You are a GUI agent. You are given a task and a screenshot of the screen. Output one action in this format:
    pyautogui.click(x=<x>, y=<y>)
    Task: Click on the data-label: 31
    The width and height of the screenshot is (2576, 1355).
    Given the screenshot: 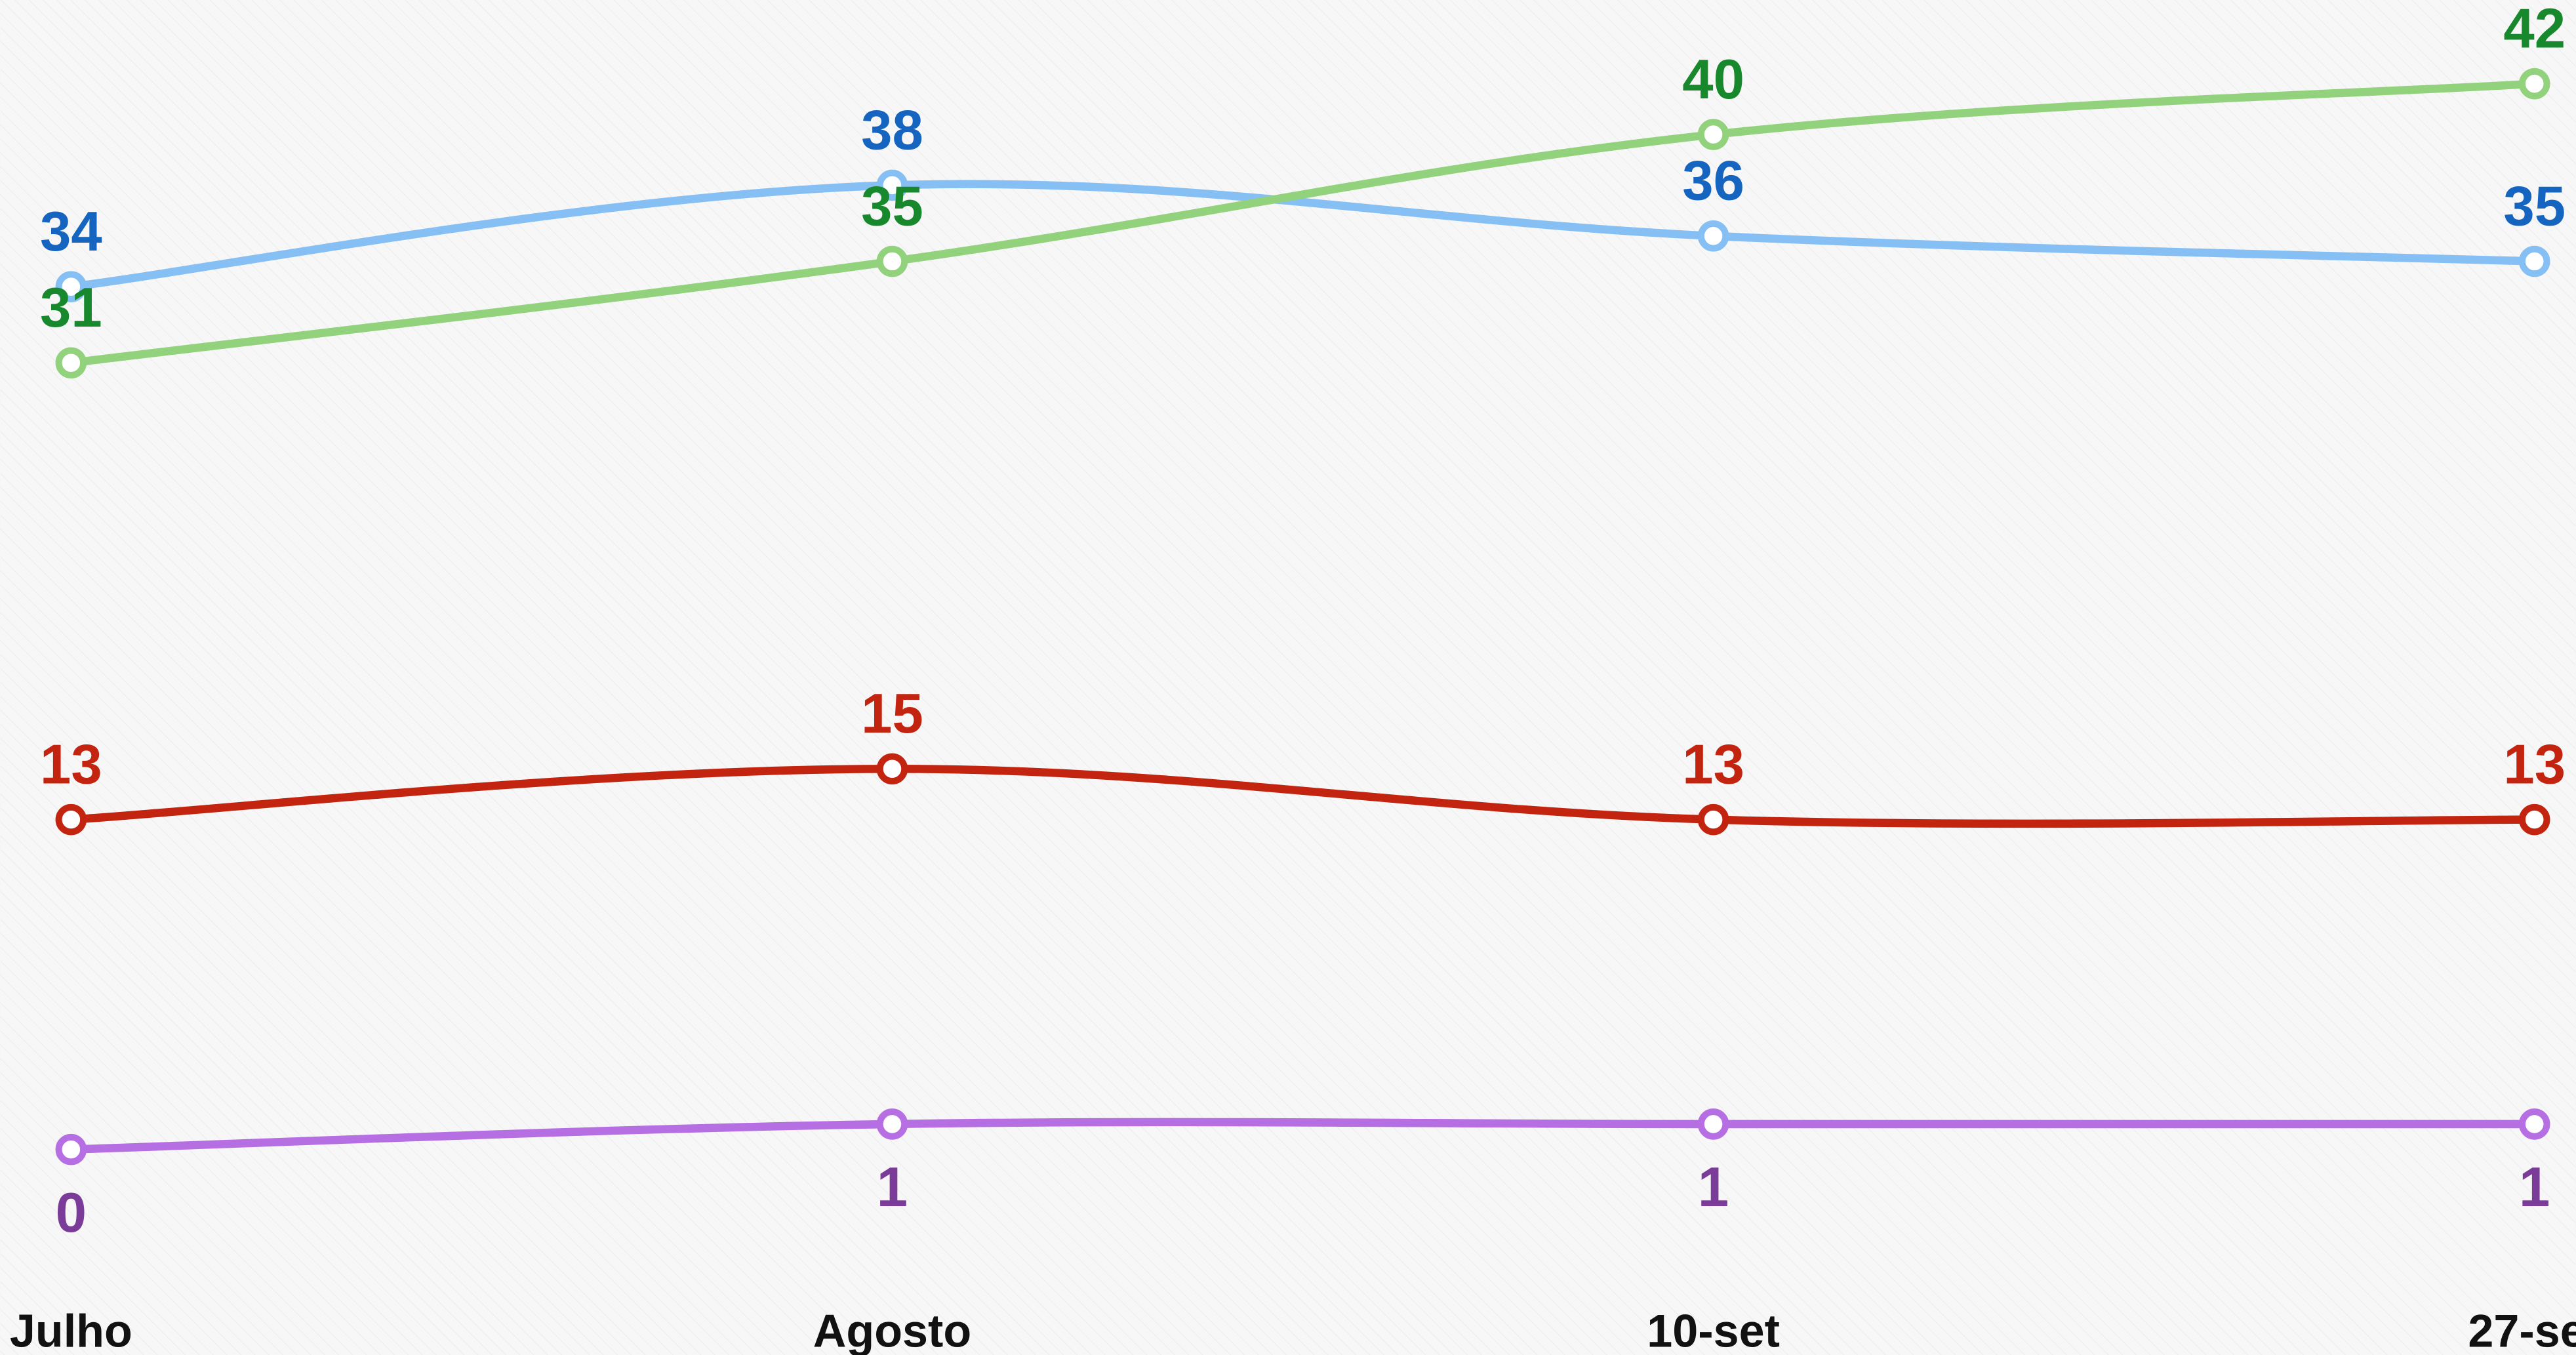 What is the action you would take?
    pyautogui.click(x=71, y=308)
    